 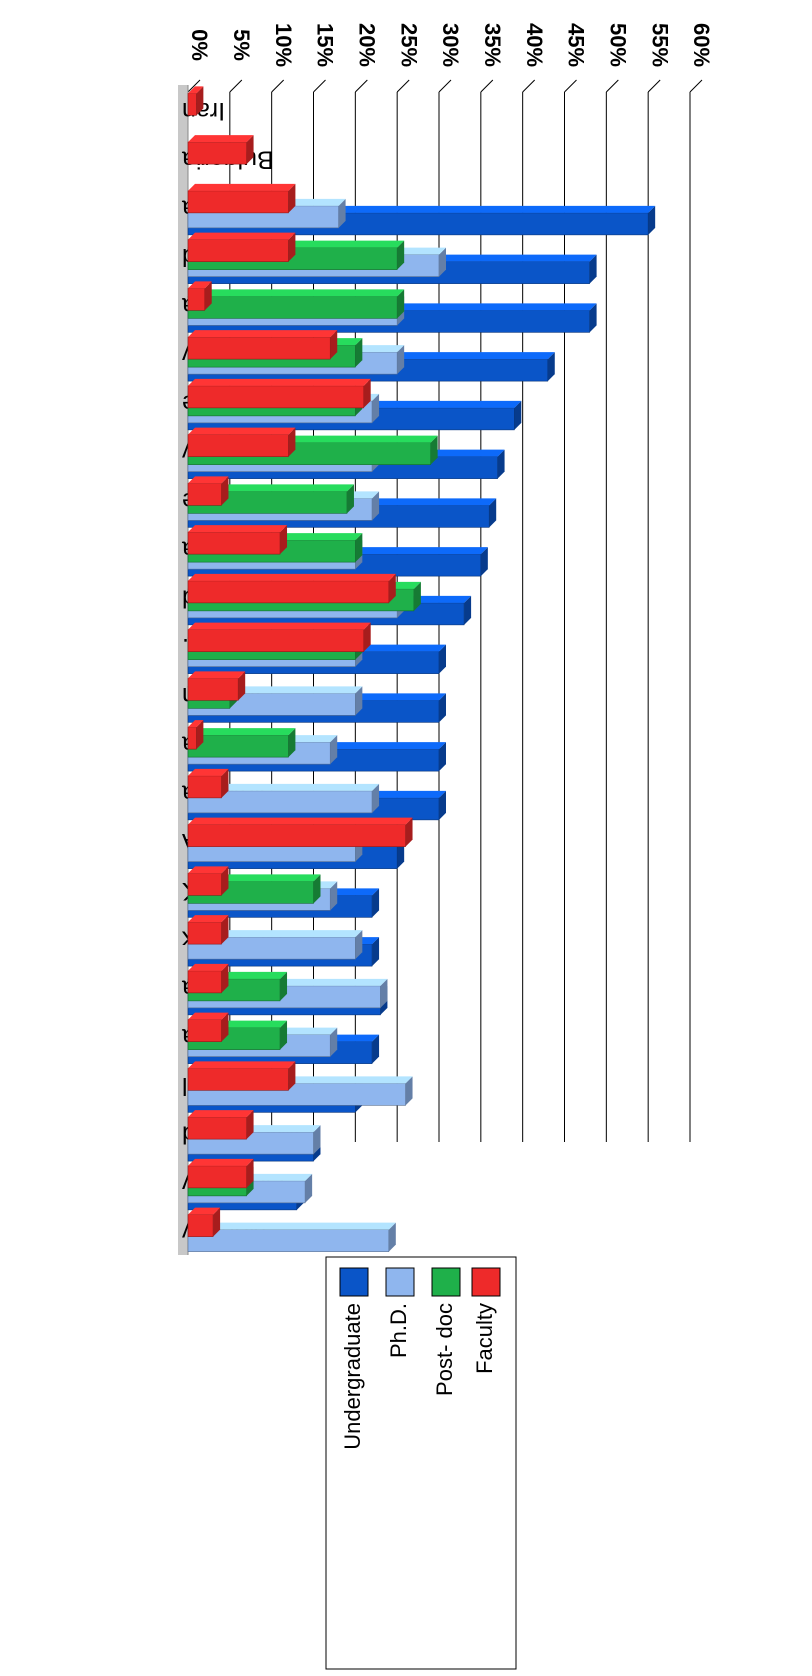 I want to click on legend-label: Post- doc, so click(x=444, y=1349).